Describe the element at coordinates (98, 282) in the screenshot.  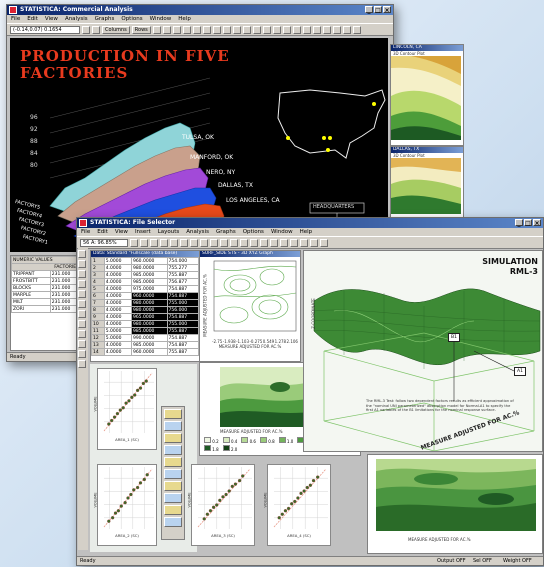
I see `row-number: 4` at that location.